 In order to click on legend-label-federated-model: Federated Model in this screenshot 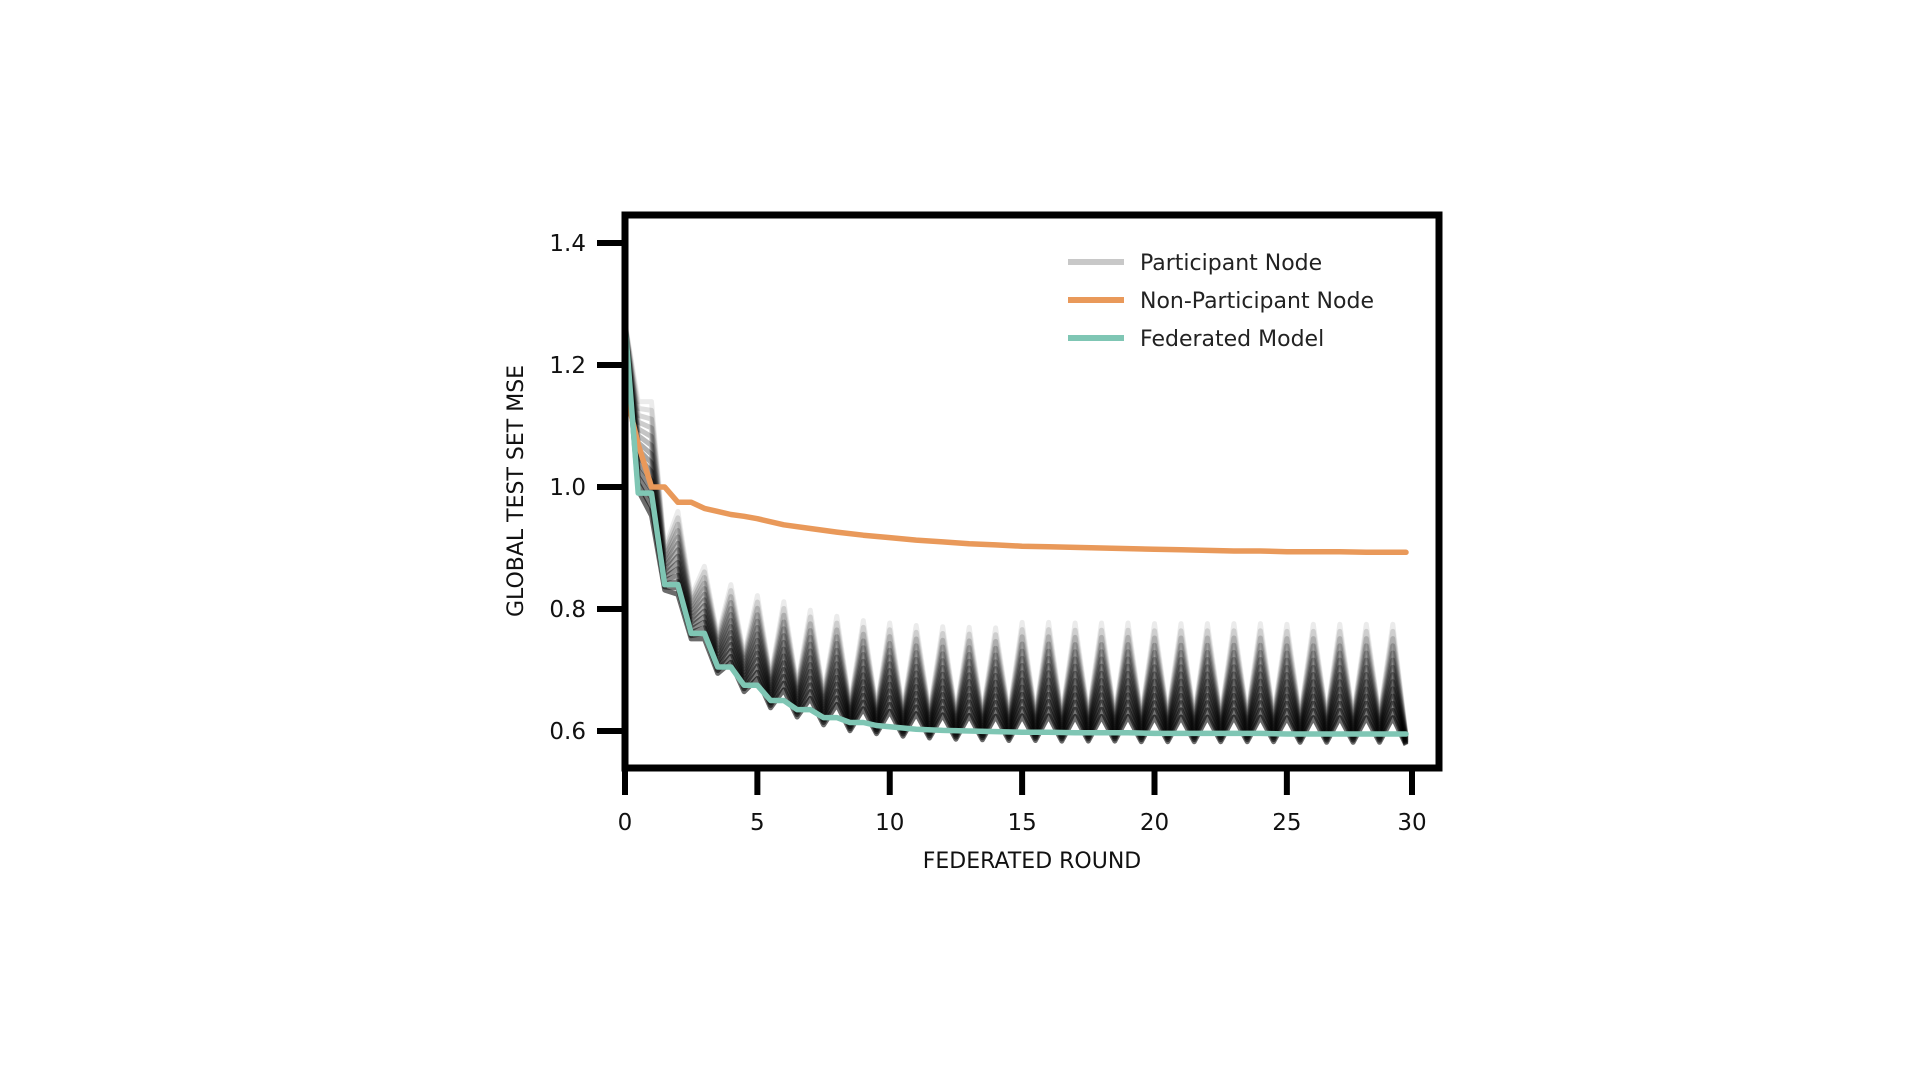, I will do `click(1232, 339)`.